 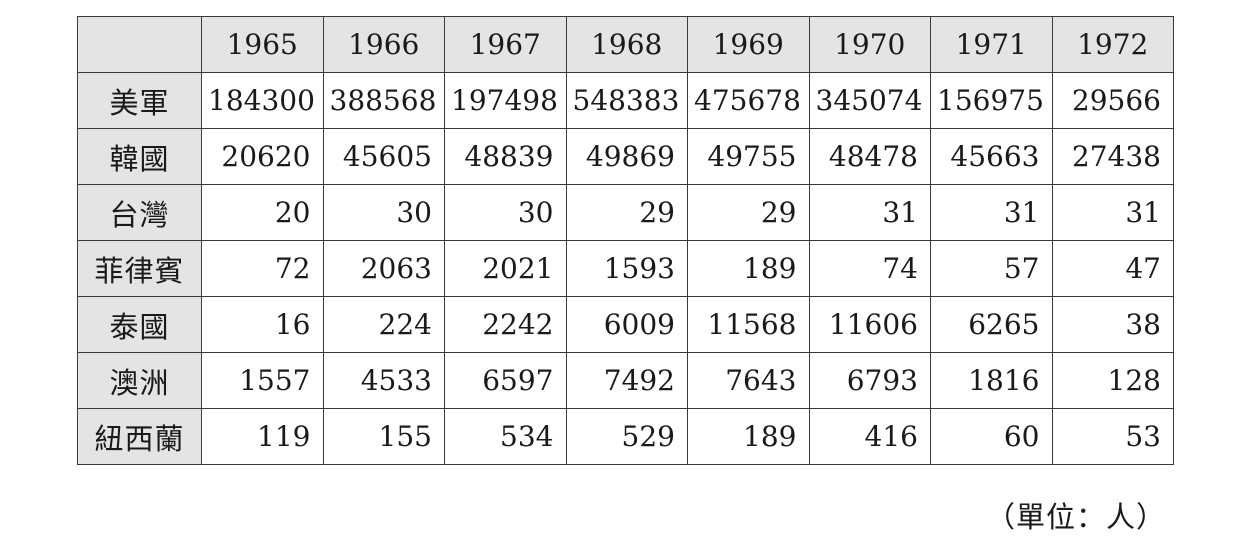 What do you see at coordinates (505, 380) in the screenshot?
I see `table-cell: 6597` at bounding box center [505, 380].